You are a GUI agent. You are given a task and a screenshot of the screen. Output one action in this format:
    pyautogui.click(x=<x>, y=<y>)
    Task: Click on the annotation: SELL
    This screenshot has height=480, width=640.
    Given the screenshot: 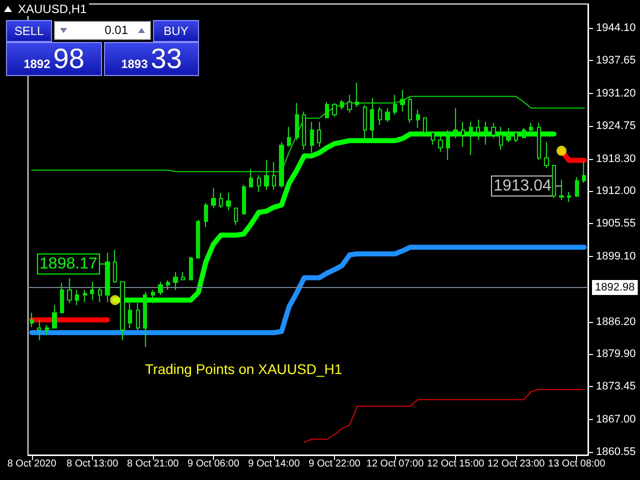 What is the action you would take?
    pyautogui.click(x=29, y=31)
    